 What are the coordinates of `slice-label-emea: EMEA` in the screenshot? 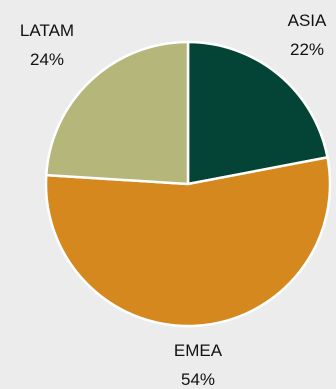 It's located at (198, 350).